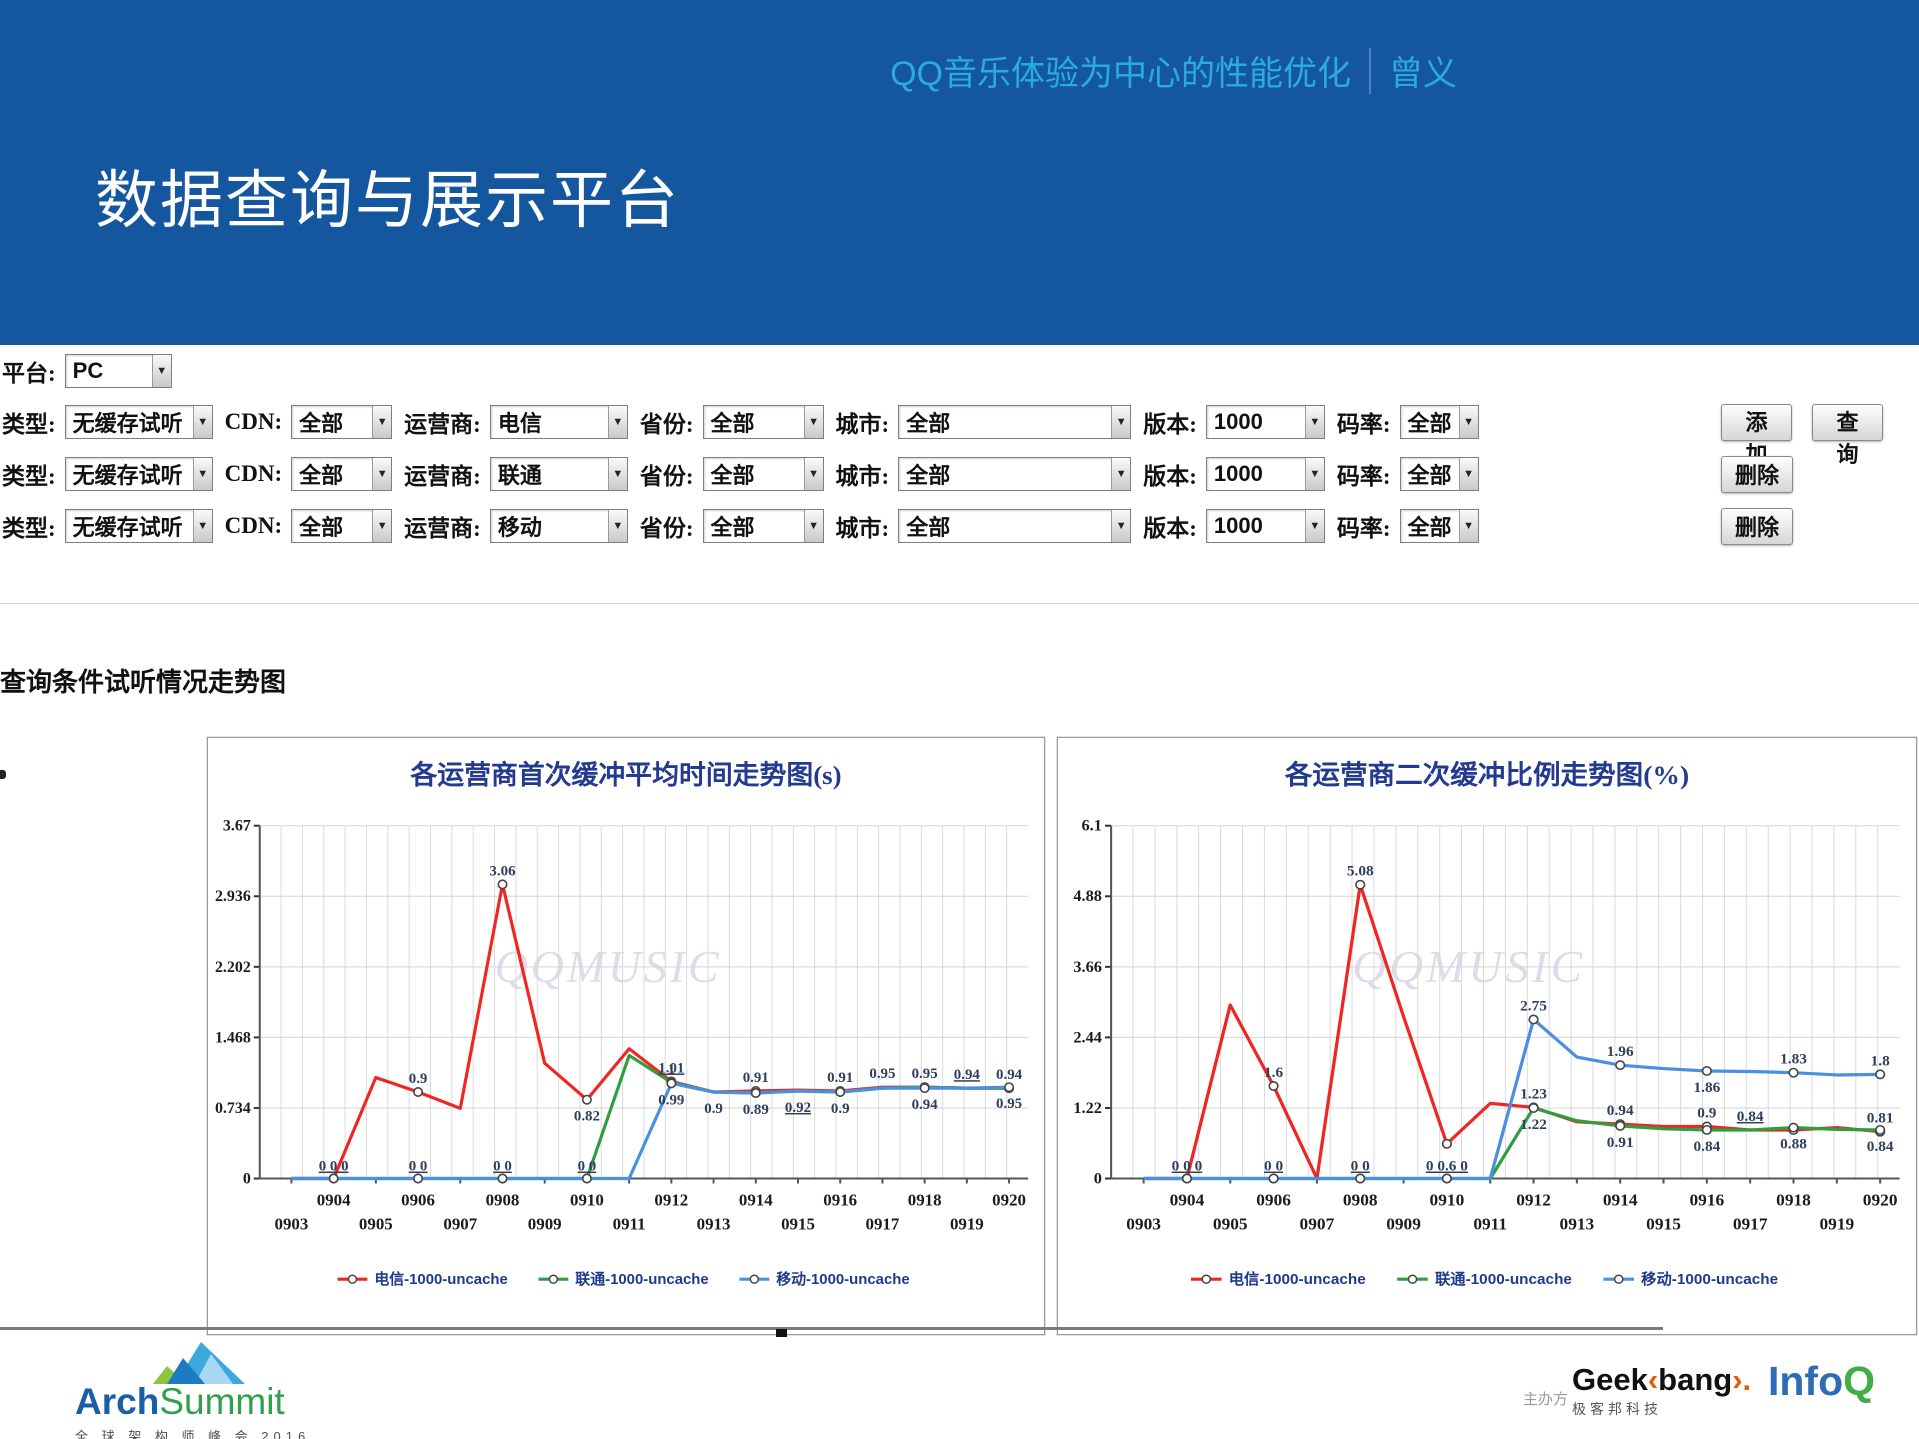 Image resolution: width=1919 pixels, height=1439 pixels. Describe the element at coordinates (127, 527) in the screenshot. I see `type-value: 无缓存试听` at that location.